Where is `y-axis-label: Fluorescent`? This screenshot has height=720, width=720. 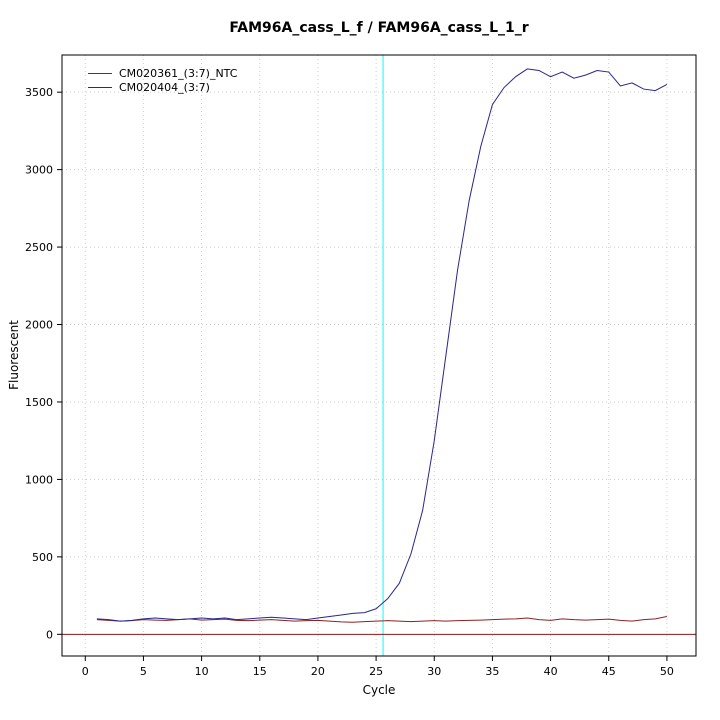
y-axis-label: Fluorescent is located at coordinates (14, 355).